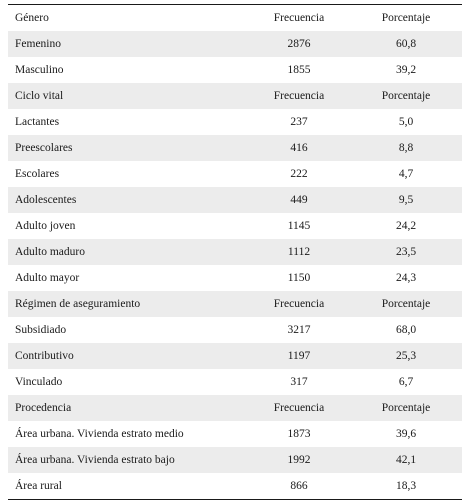 The width and height of the screenshot is (466, 503). Describe the element at coordinates (299, 200) in the screenshot. I see `frequency-cell: 449` at that location.